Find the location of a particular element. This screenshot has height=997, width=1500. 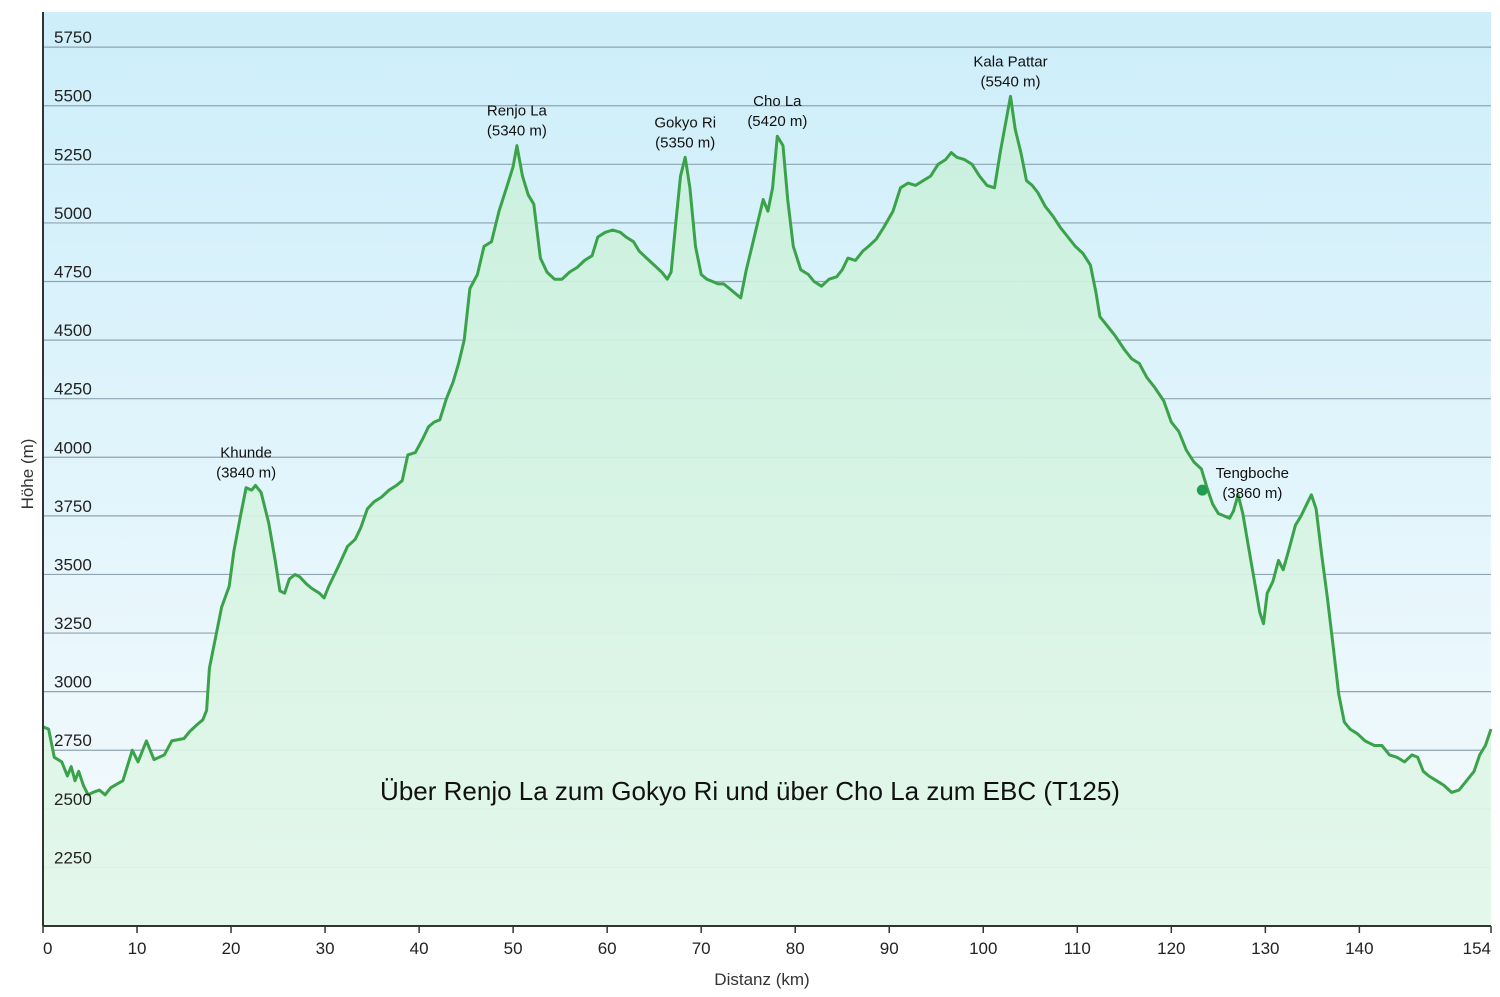

x-tick-label: 0 is located at coordinates (47, 948).